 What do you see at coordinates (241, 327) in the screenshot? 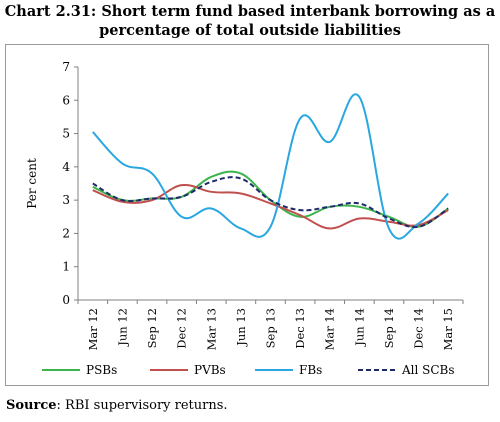
I see `x-tick-label: Jun 13` at bounding box center [241, 327].